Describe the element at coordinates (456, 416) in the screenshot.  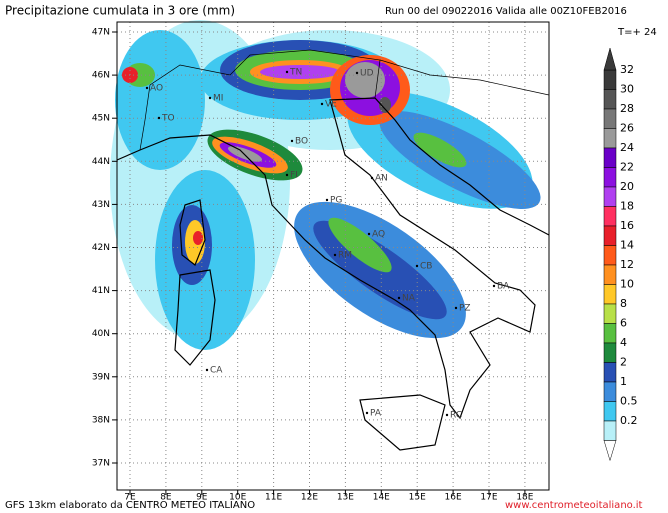
I see `city-label: RC` at that location.